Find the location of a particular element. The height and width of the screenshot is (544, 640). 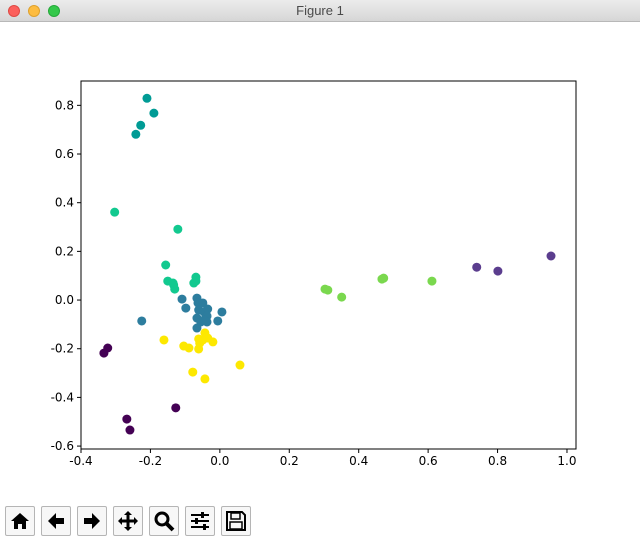

toolbar is located at coordinates (320, 522).